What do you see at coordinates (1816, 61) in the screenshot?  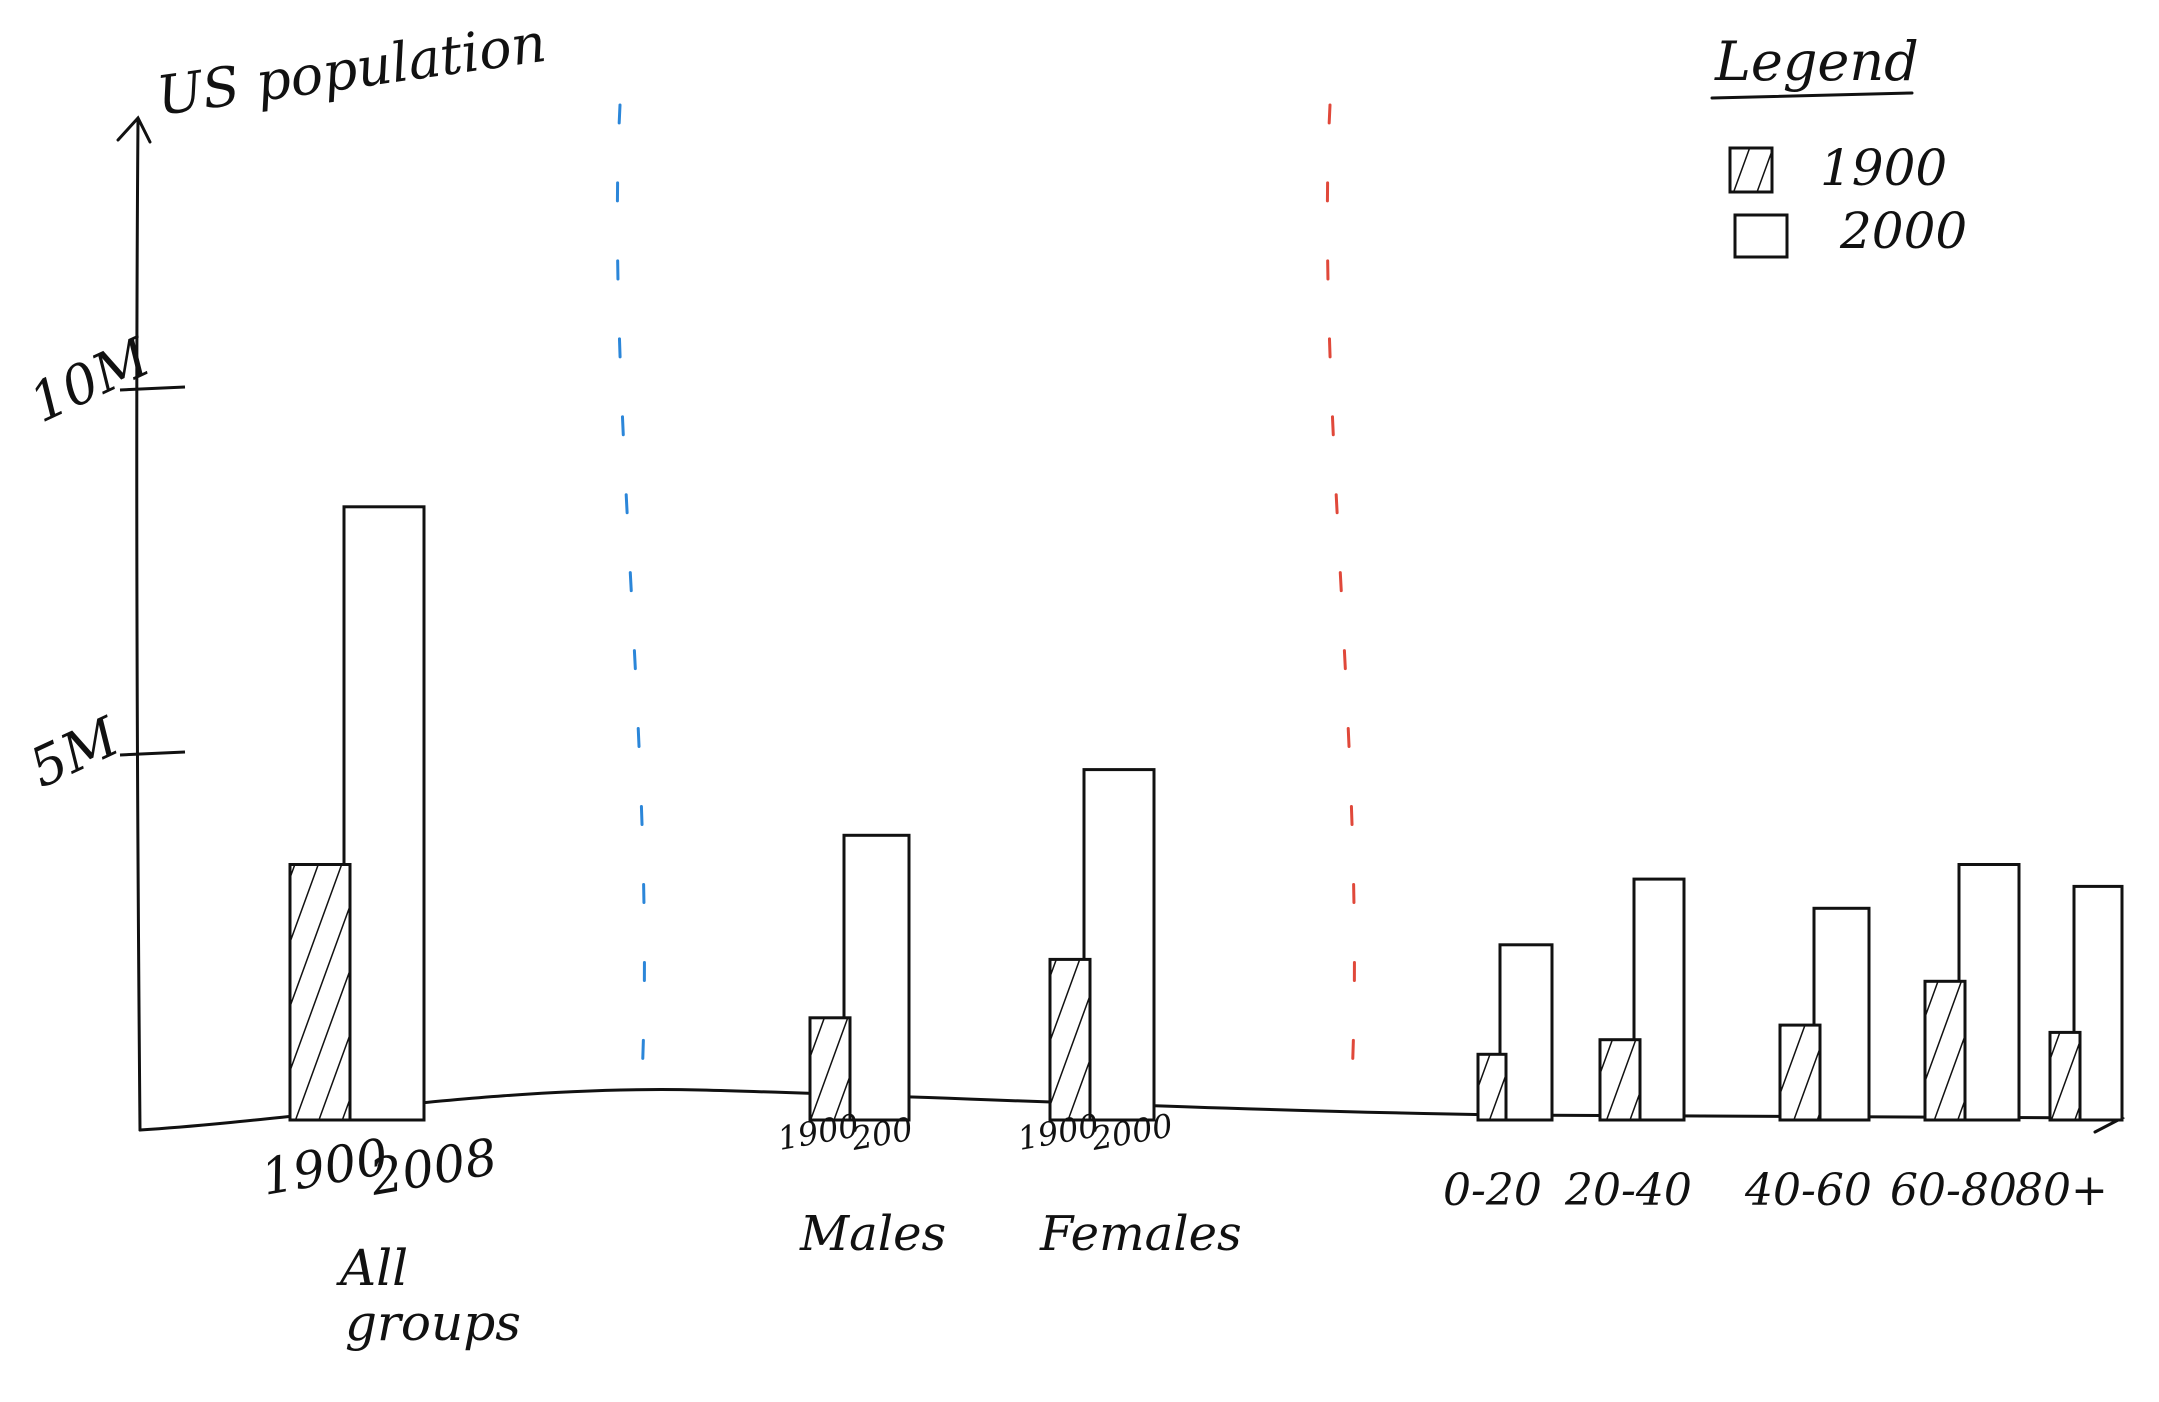 I see `legend-title: Legend` at bounding box center [1816, 61].